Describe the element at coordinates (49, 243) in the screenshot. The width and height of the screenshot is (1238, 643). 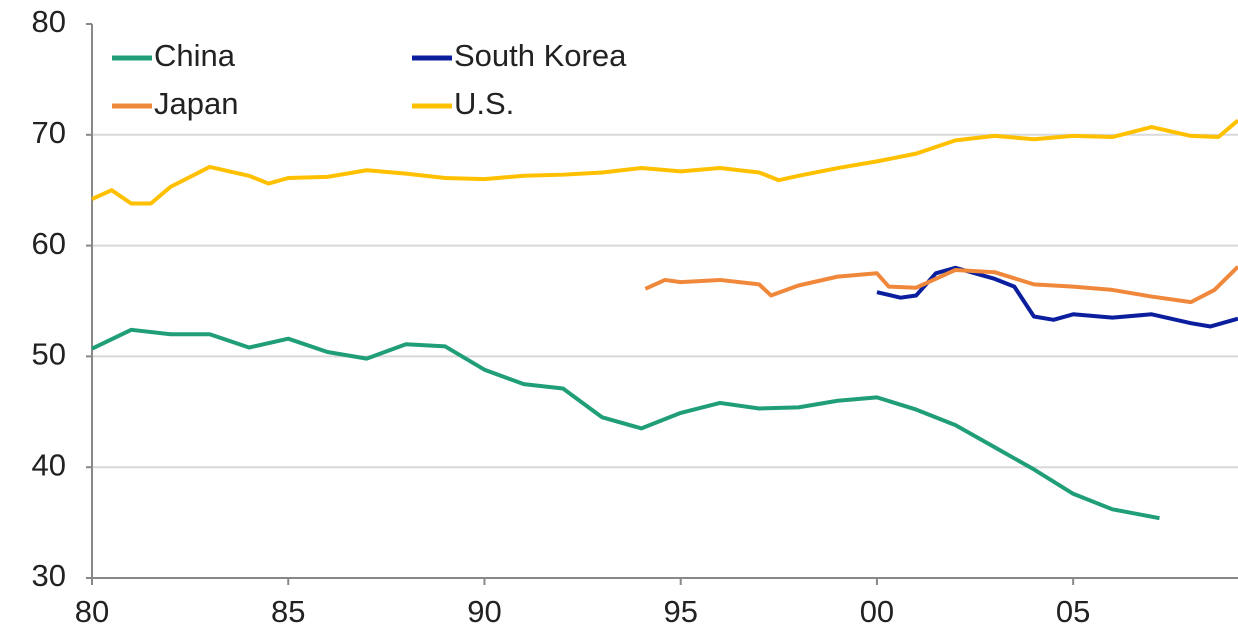
I see `y-tick-label: 60` at that location.